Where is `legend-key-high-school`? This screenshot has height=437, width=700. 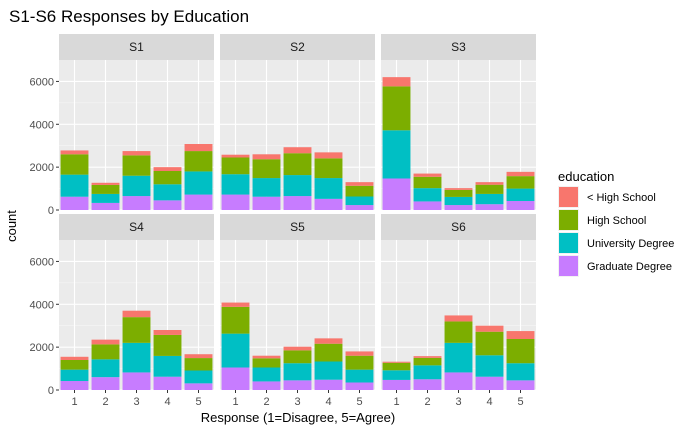
legend-key-high-school is located at coordinates (568, 220).